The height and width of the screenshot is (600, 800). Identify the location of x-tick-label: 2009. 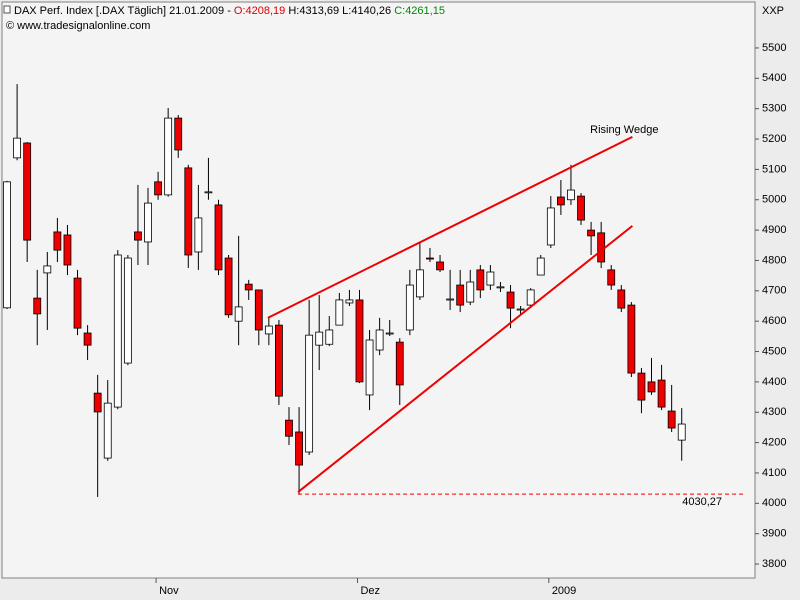
(564, 591).